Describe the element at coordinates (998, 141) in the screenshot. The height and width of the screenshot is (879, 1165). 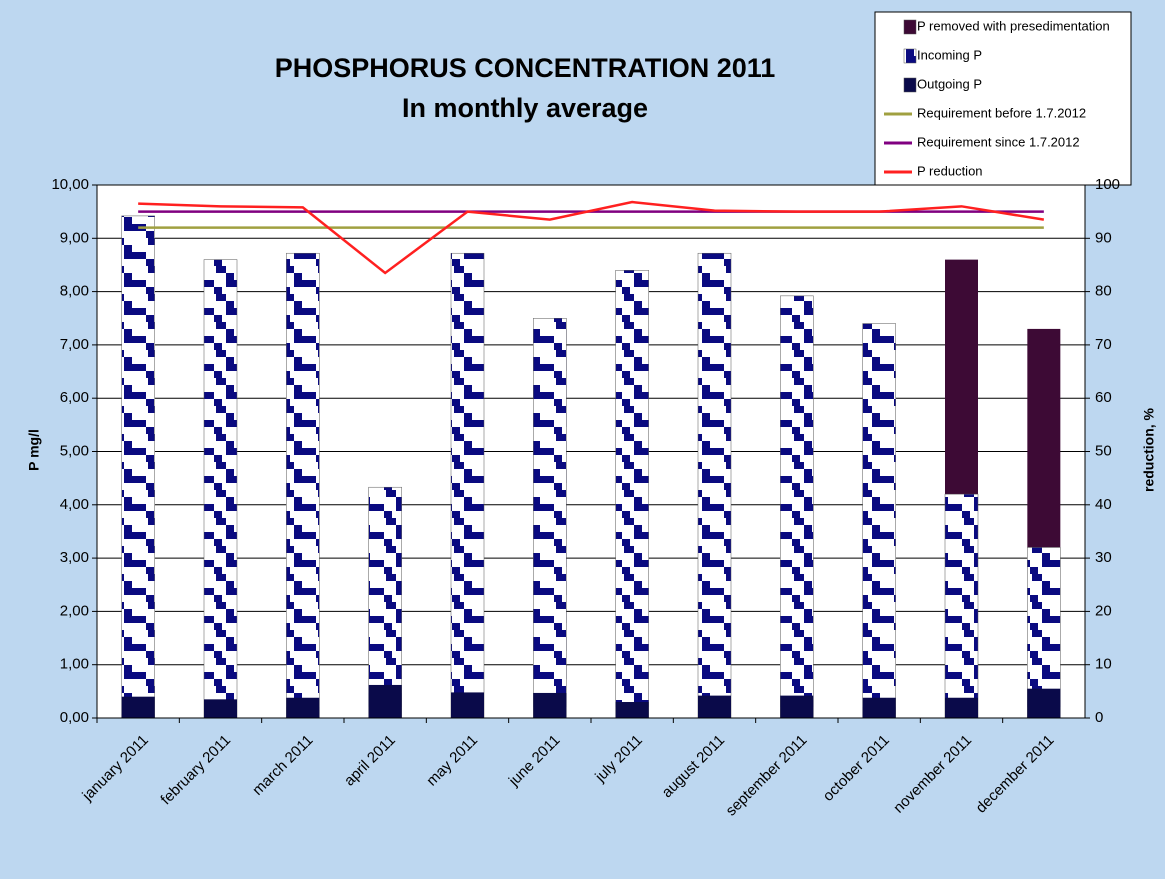
I see `legend-label: Requirement since 1.7.2012` at that location.